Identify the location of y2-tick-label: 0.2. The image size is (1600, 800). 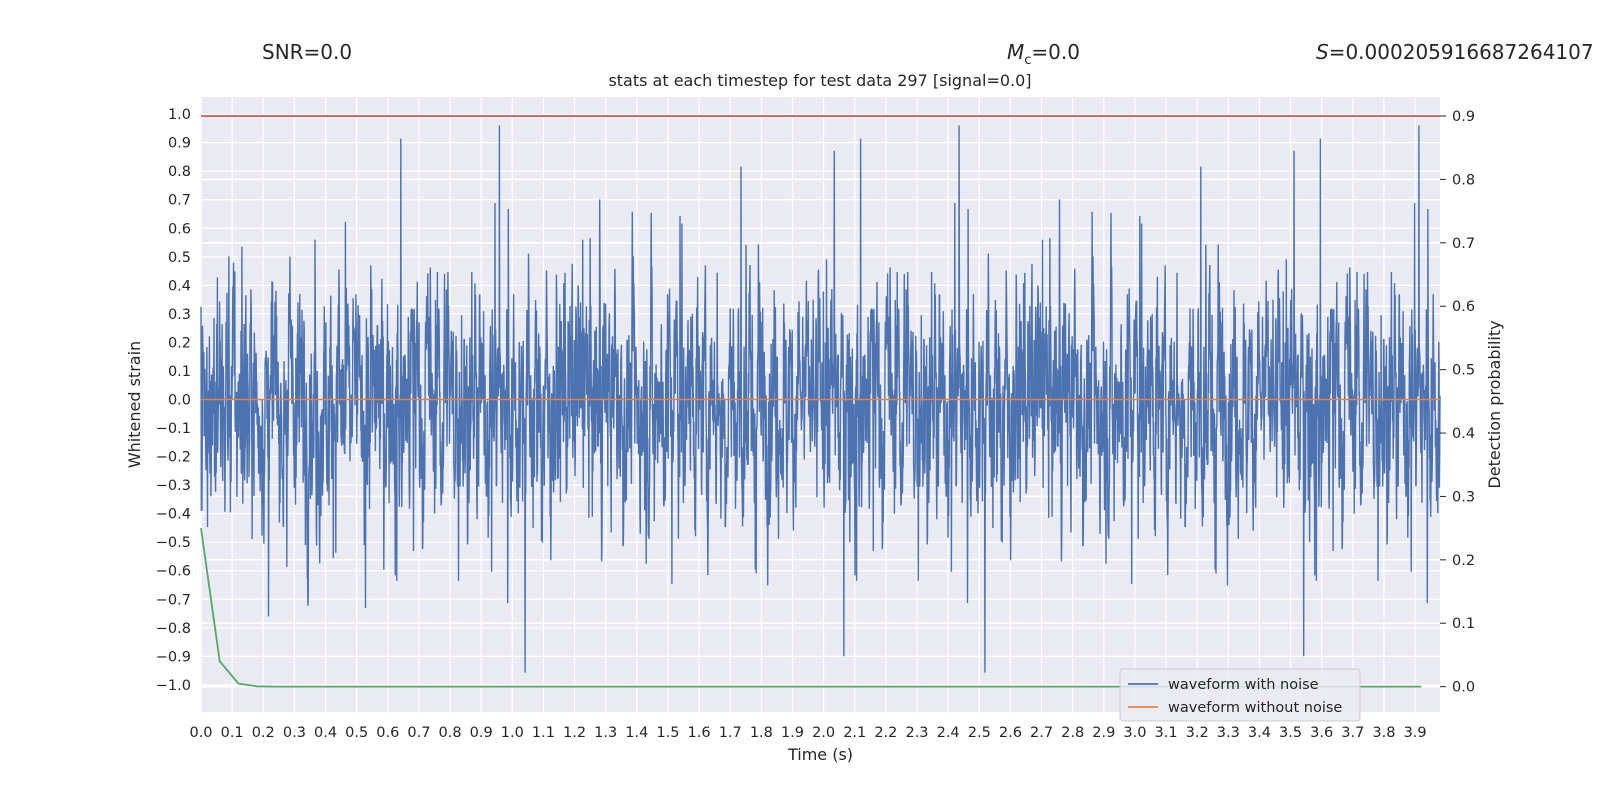
(1463, 561).